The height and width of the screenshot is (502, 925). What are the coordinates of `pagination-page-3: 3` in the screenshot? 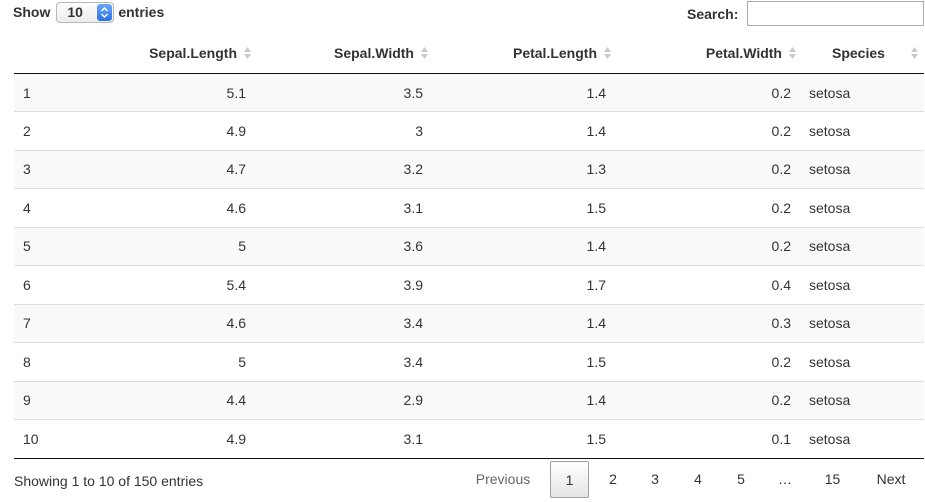 It's located at (655, 479).